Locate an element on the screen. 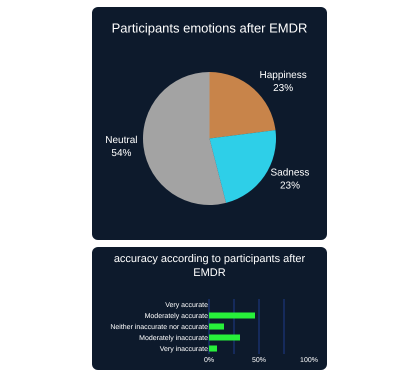 The height and width of the screenshot is (378, 420). slice-label: Sadness is located at coordinates (290, 173).